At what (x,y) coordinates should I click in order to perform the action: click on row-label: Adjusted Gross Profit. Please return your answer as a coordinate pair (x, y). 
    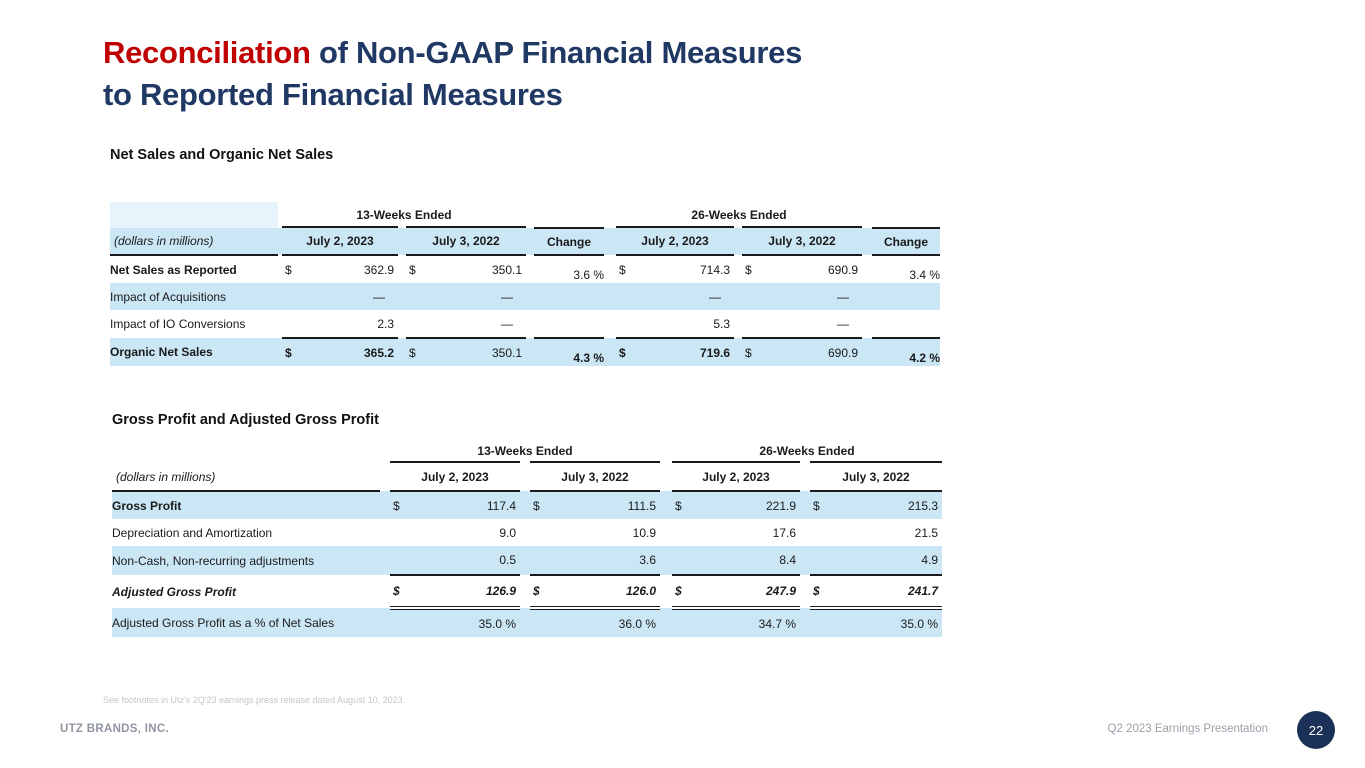
    Looking at the image, I should click on (174, 591).